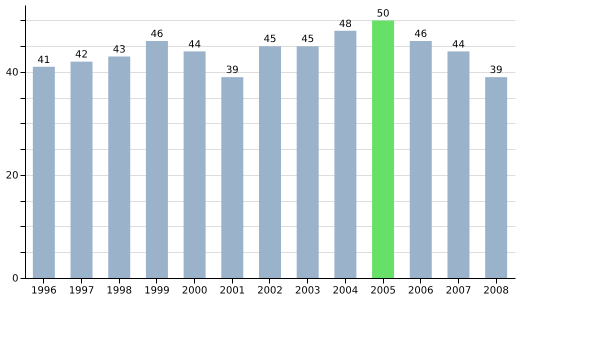 The image size is (600, 350). What do you see at coordinates (81, 291) in the screenshot?
I see `x-tick-label: 1997` at bounding box center [81, 291].